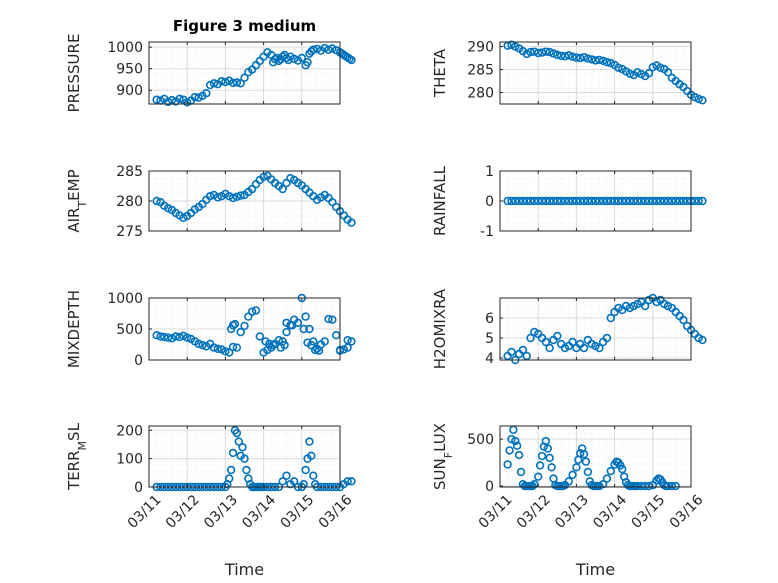 Image resolution: width=778 pixels, height=583 pixels. What do you see at coordinates (489, 319) in the screenshot?
I see `y-tick-label: 6` at bounding box center [489, 319].